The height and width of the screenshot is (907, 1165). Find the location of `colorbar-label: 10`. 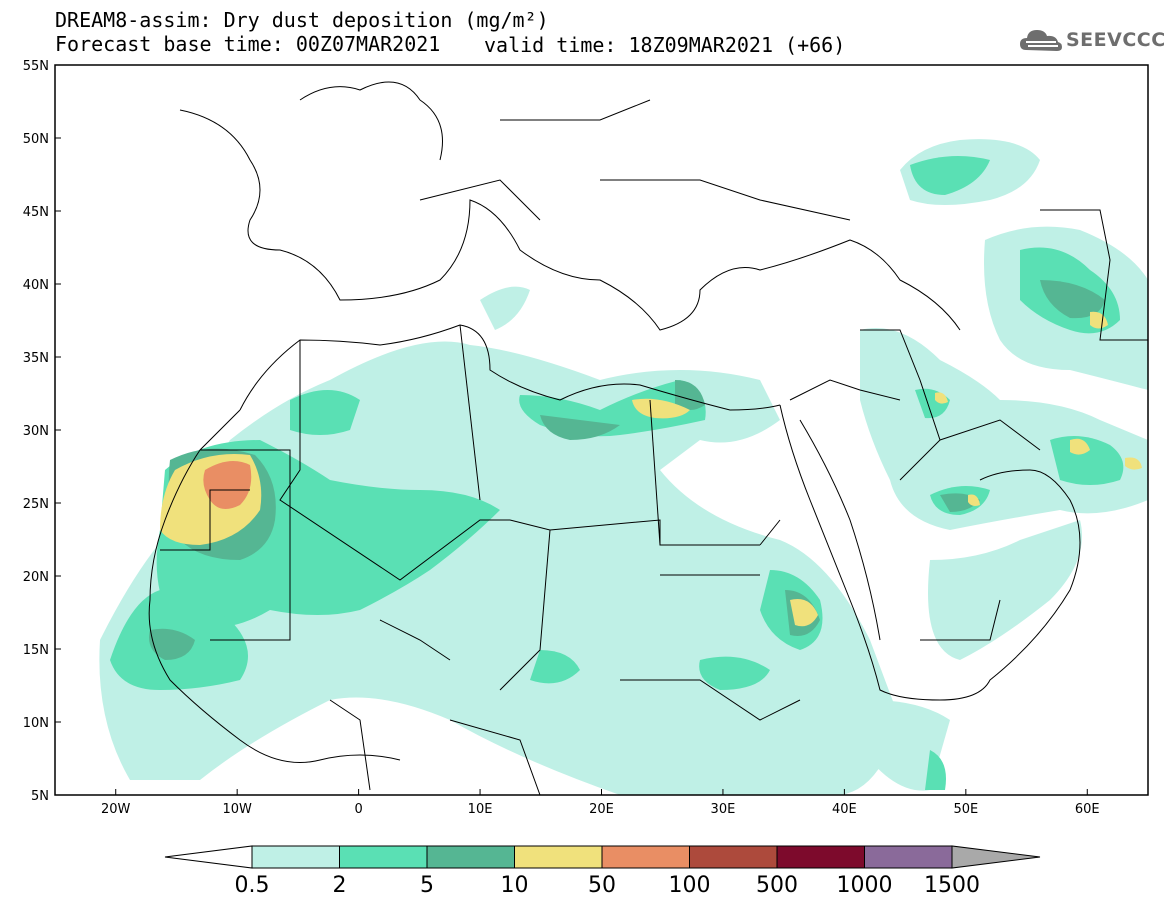

colorbar-label: 10 is located at coordinates (515, 885).